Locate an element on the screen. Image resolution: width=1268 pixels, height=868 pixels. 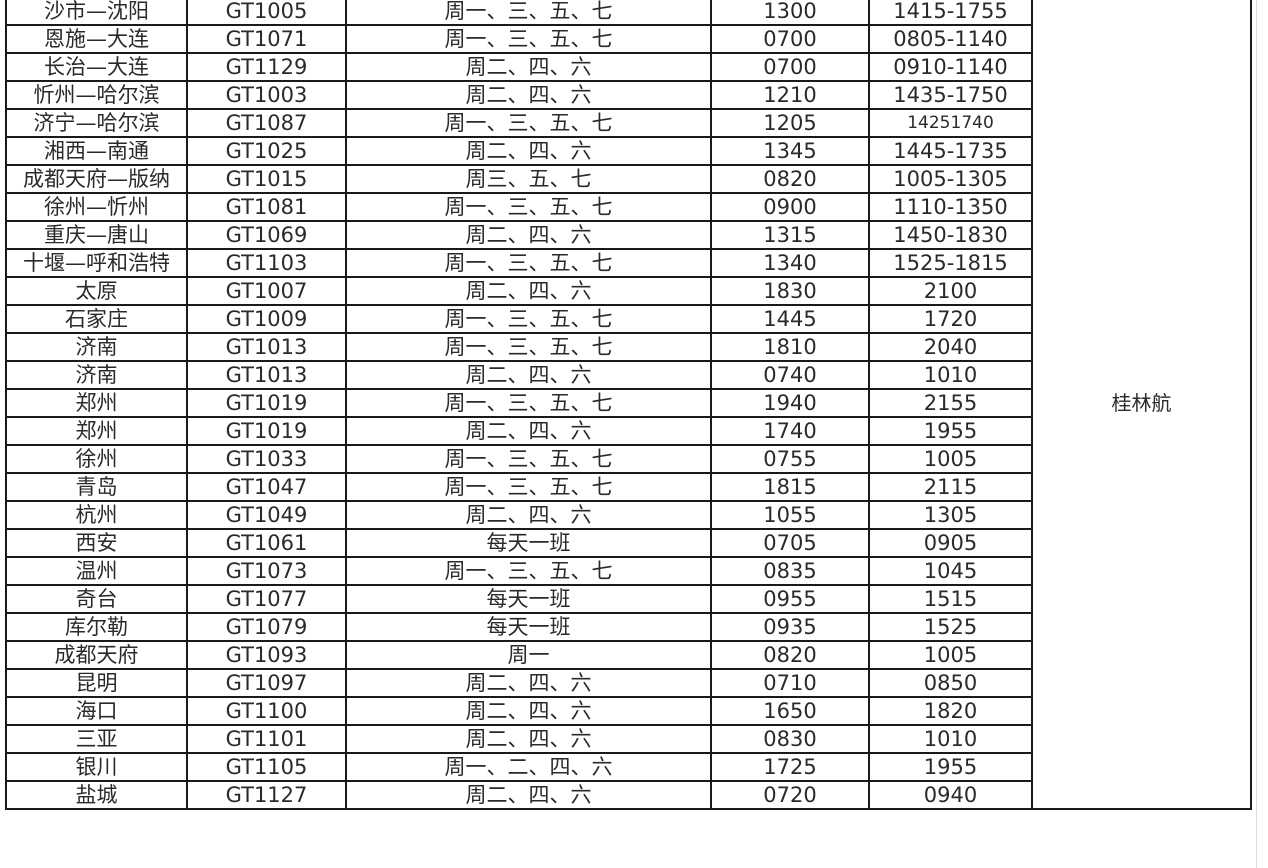
table-row: 徐州 GT1033 周一、三、五、七 0755 1005 is located at coordinates (628, 459).